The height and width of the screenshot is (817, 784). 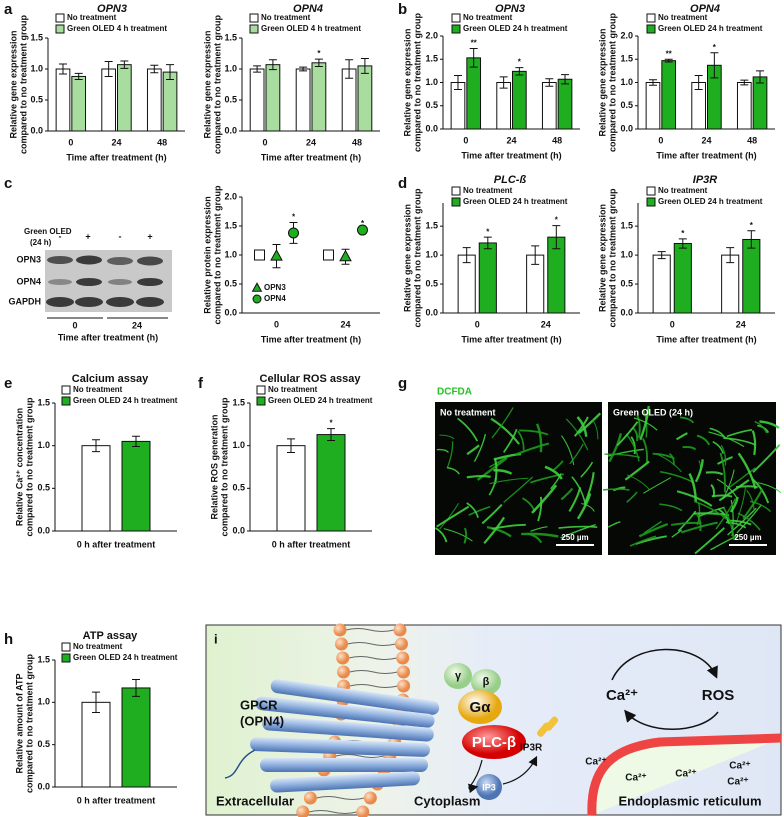 What do you see at coordinates (685, 774) in the screenshot?
I see `er-calcium: Ca²⁺` at bounding box center [685, 774].